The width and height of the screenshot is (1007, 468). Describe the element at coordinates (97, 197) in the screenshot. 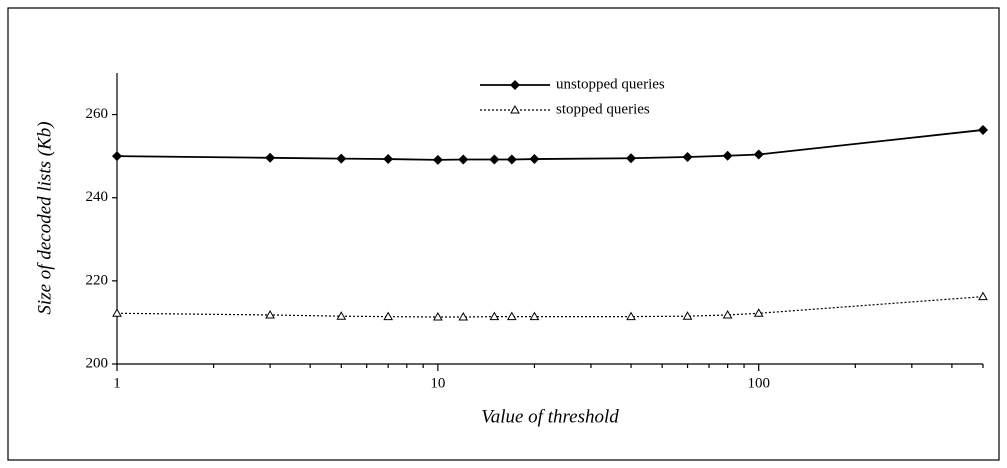

I see `y-tick-label: 240` at that location.